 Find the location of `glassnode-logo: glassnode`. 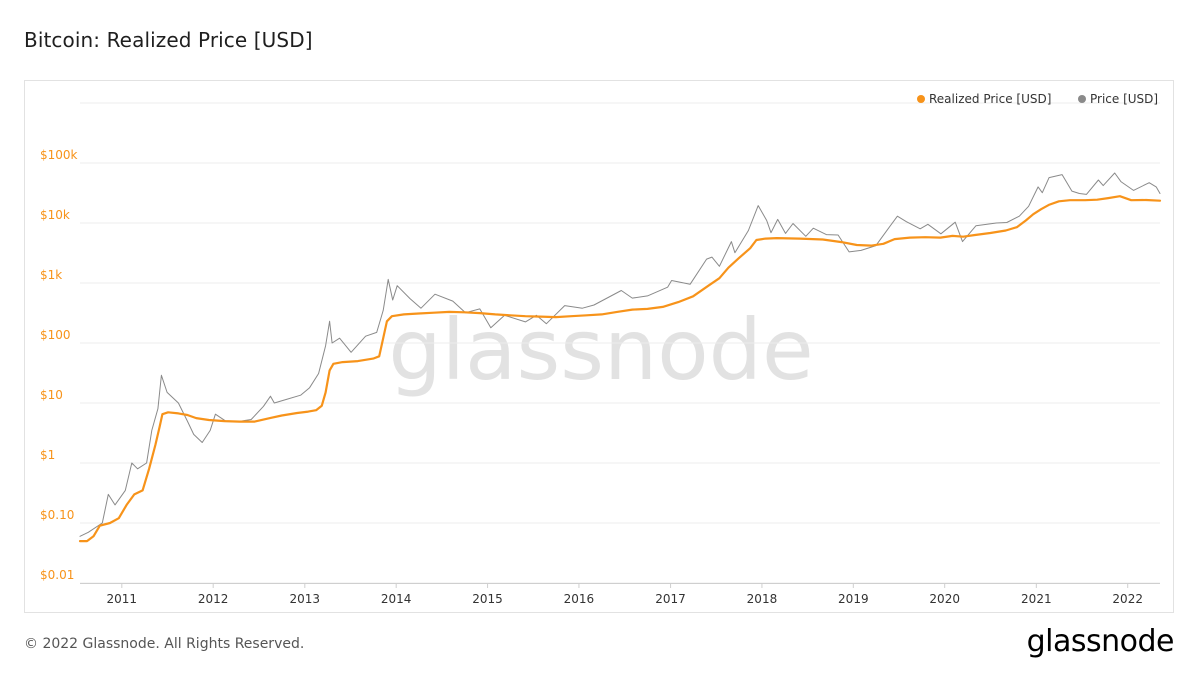

glassnode-logo: glassnode is located at coordinates (1100, 641).